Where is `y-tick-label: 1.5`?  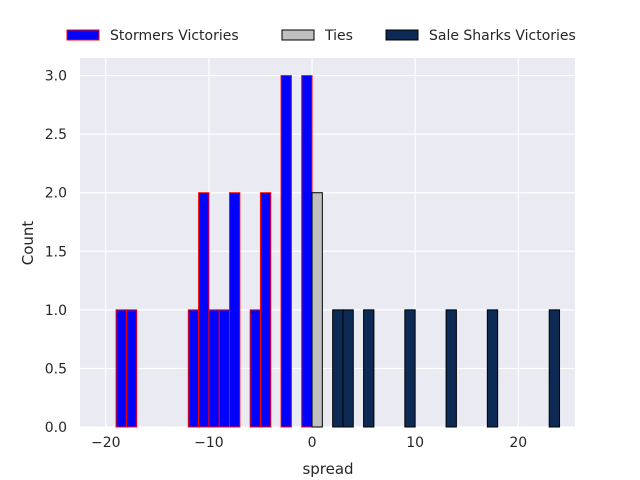 y-tick-label: 1.5 is located at coordinates (56, 252).